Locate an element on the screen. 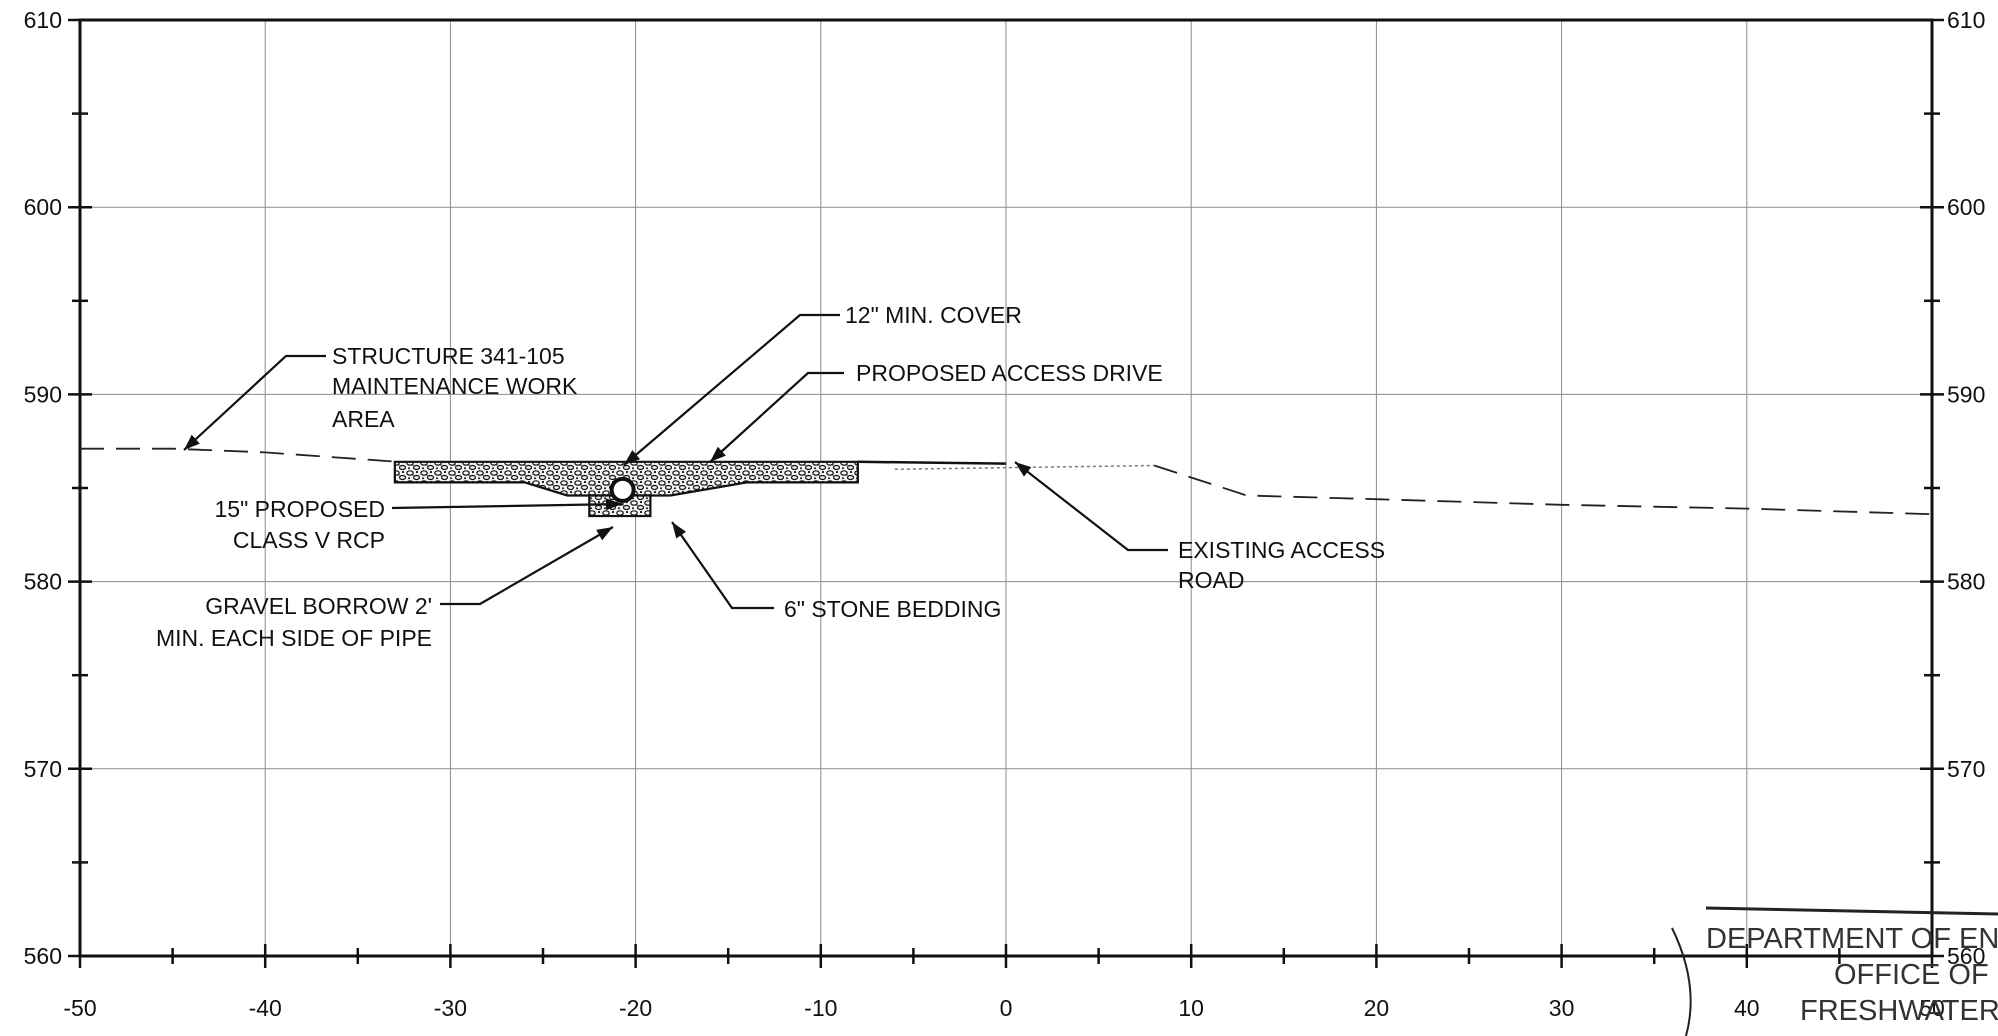 Image resolution: width=1998 pixels, height=1036 pixels. y-tick-label-right: 590 is located at coordinates (1966, 394).